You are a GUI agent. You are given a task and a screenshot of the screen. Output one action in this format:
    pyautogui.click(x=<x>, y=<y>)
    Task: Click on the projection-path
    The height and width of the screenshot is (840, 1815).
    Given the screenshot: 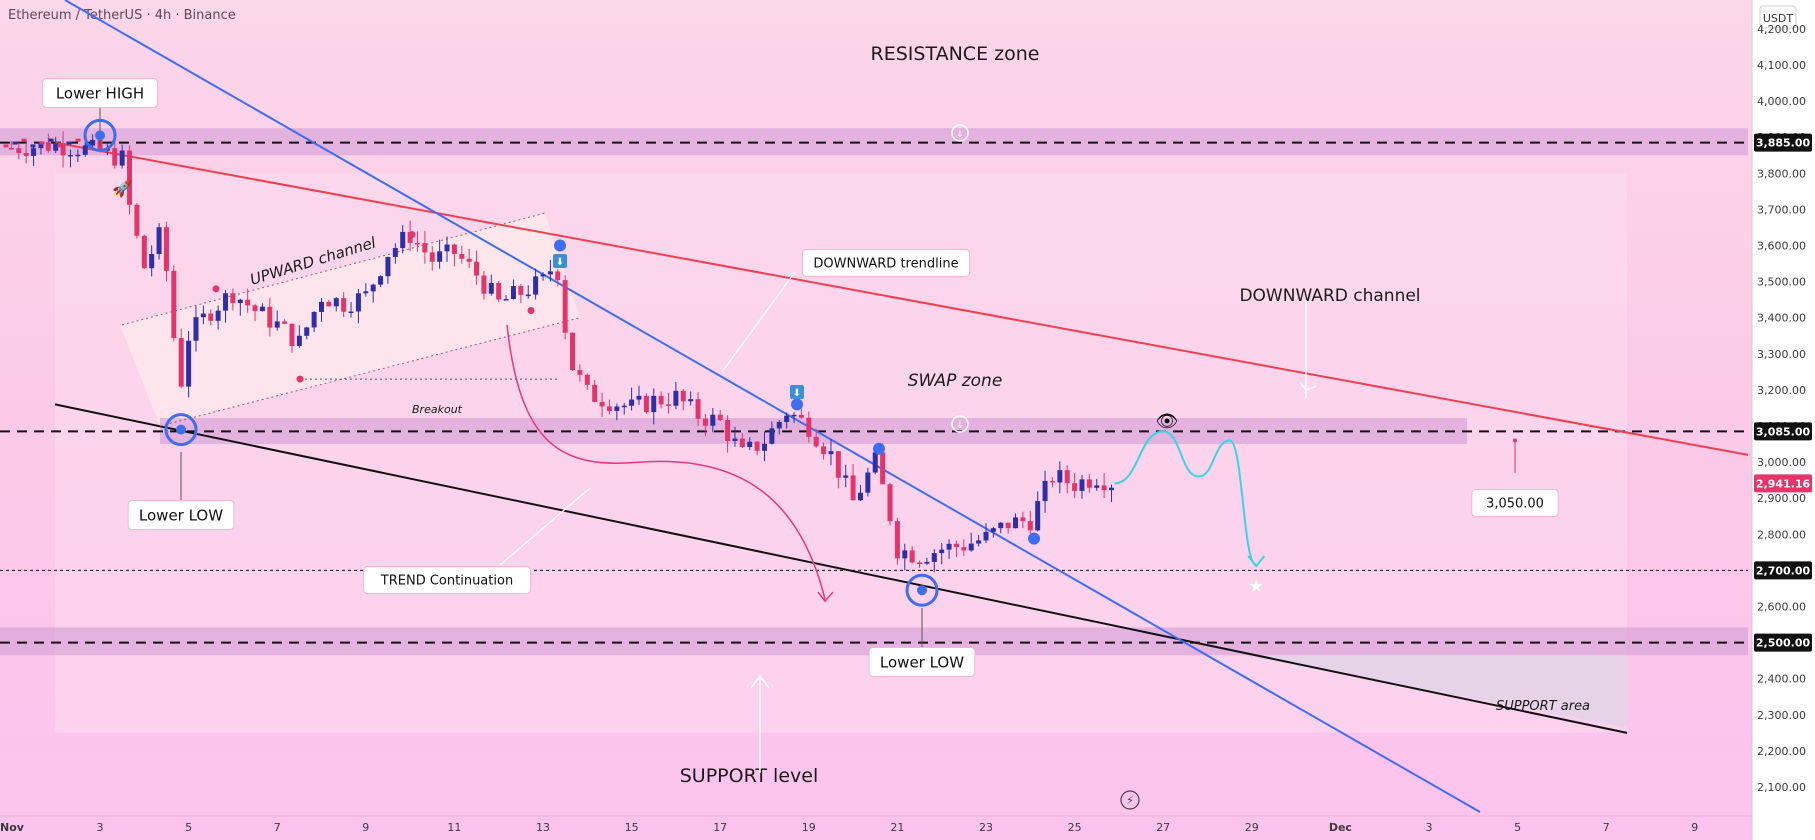 What is the action you would take?
    pyautogui.click(x=1185, y=498)
    